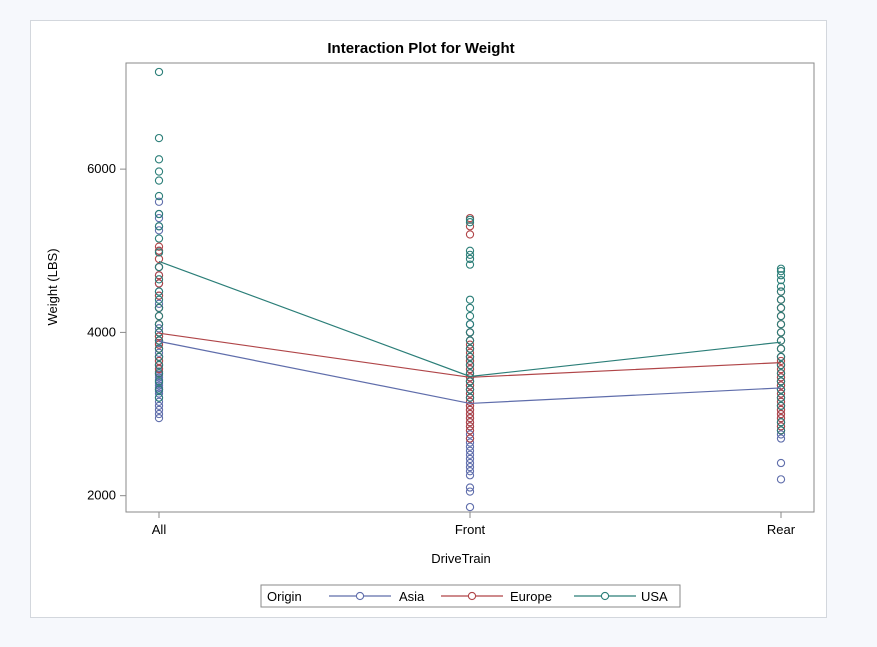 Image resolution: width=877 pixels, height=647 pixels. I want to click on legend-label: Europe, so click(531, 596).